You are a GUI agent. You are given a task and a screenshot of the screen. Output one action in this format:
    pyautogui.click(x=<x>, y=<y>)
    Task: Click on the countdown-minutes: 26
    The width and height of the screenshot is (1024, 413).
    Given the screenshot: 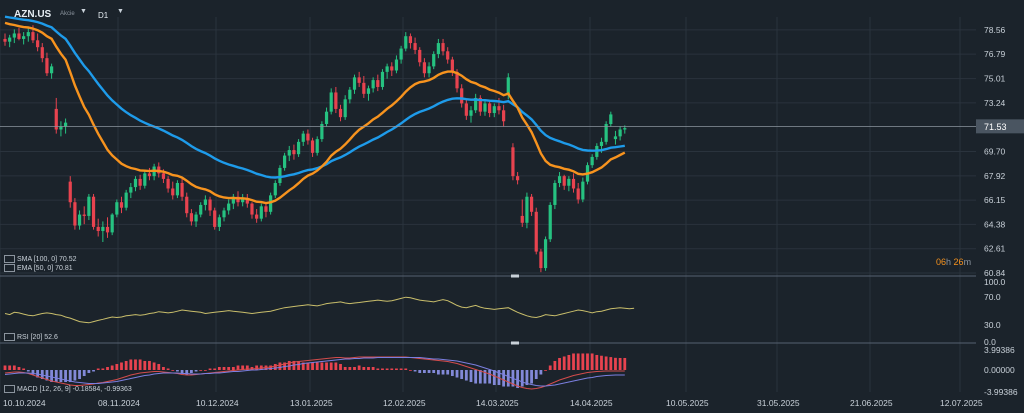 What is the action you would take?
    pyautogui.click(x=958, y=262)
    